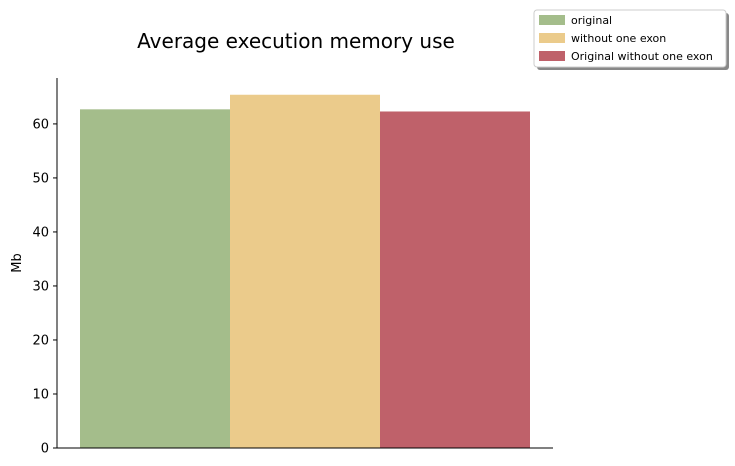  What do you see at coordinates (296, 41) in the screenshot?
I see `chart-title: Average execution memory use` at bounding box center [296, 41].